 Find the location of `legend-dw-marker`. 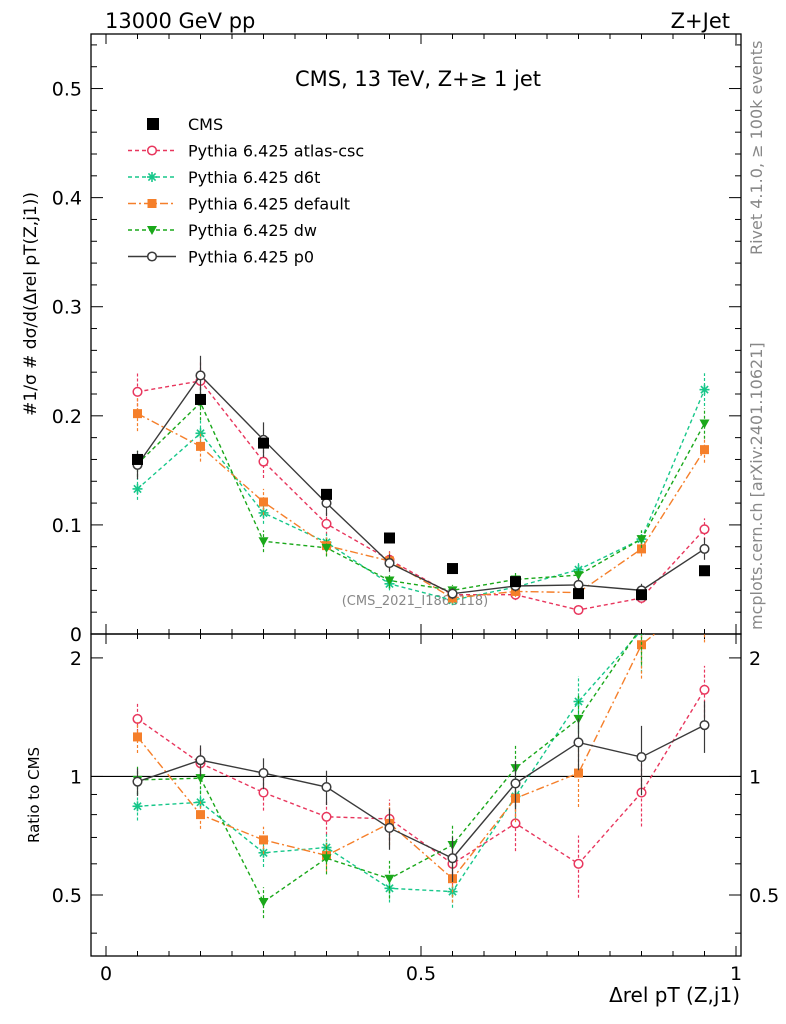

legend-dw-marker is located at coordinates (152, 230).